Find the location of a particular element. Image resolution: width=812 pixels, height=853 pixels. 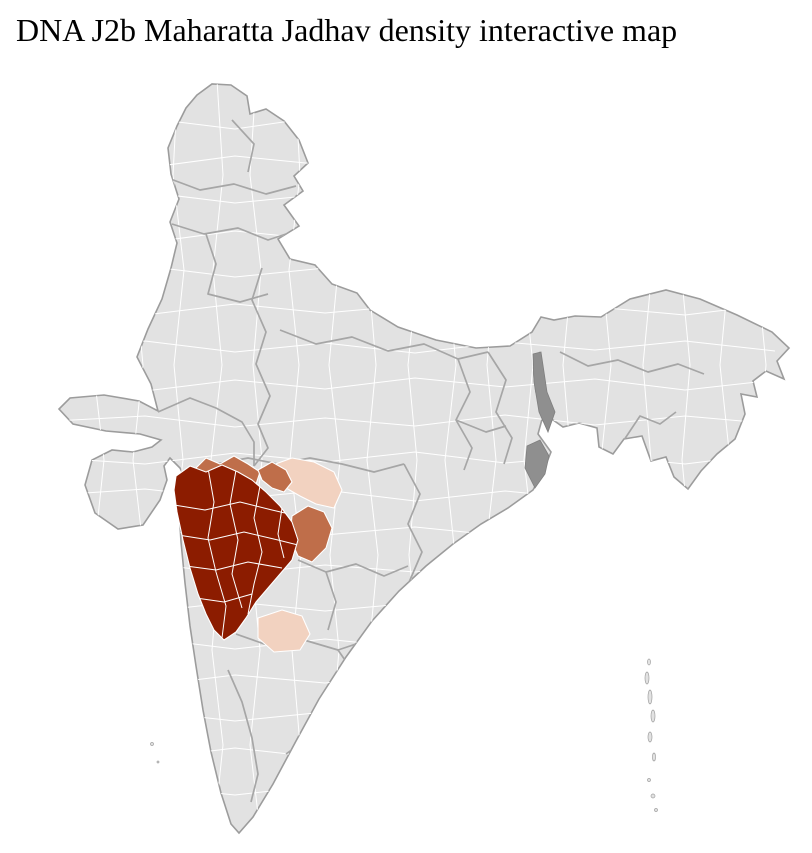

district-low-south is located at coordinates (284, 631).